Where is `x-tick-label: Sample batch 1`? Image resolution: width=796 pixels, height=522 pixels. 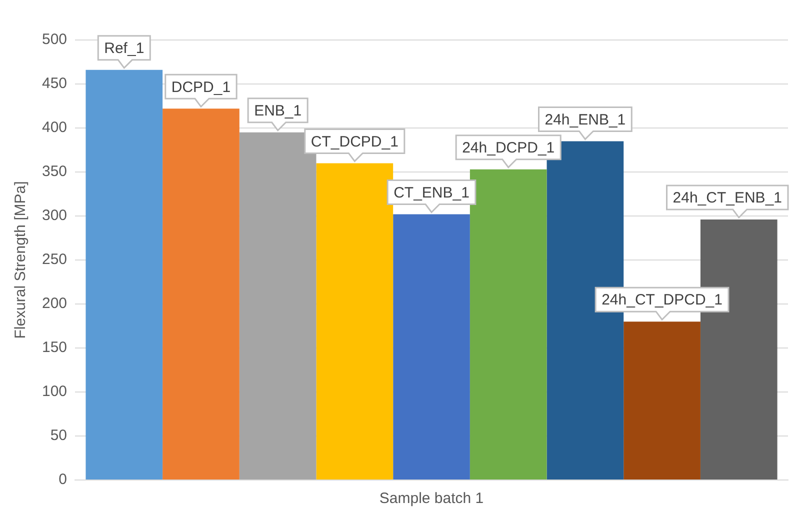 x-tick-label: Sample batch 1 is located at coordinates (431, 499).